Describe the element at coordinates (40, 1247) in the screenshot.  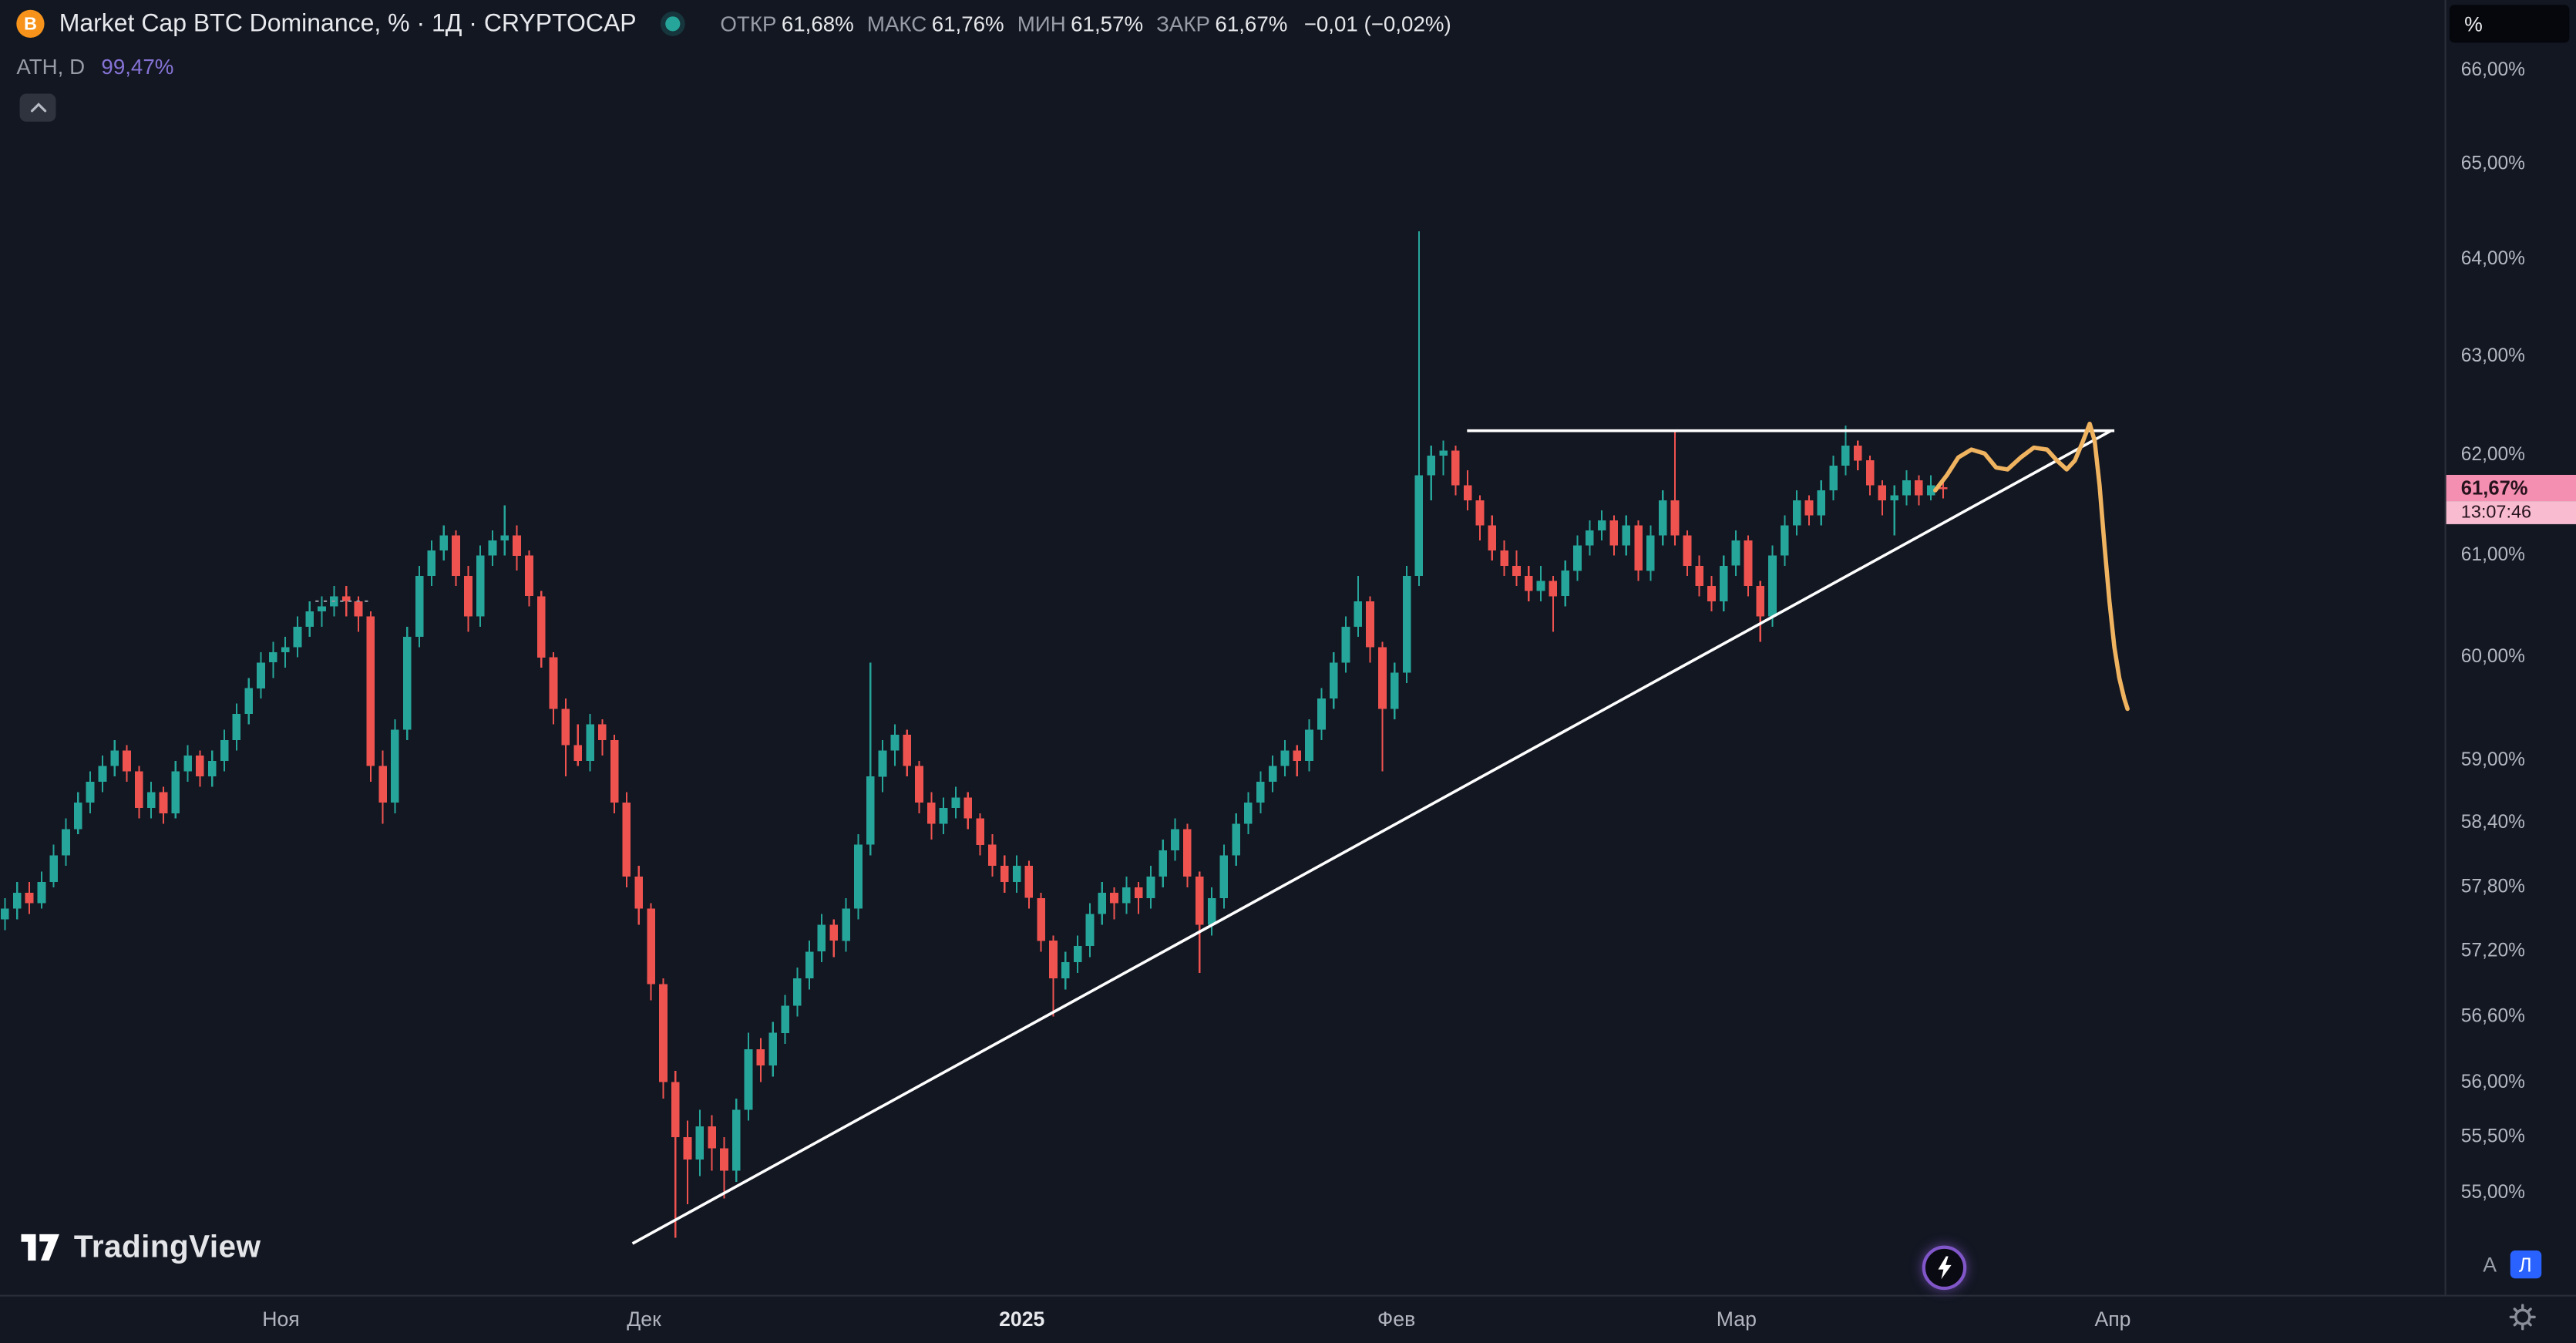
I see `tradingview-logo-icon` at that location.